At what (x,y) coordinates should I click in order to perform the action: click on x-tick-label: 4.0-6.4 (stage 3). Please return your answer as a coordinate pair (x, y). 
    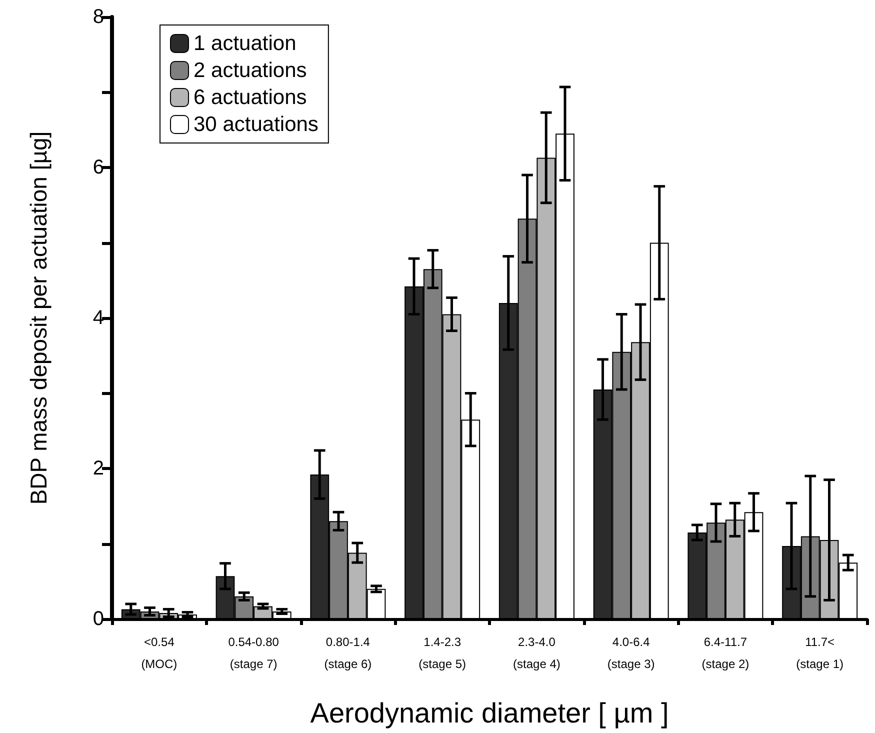
    Looking at the image, I should click on (631, 653).